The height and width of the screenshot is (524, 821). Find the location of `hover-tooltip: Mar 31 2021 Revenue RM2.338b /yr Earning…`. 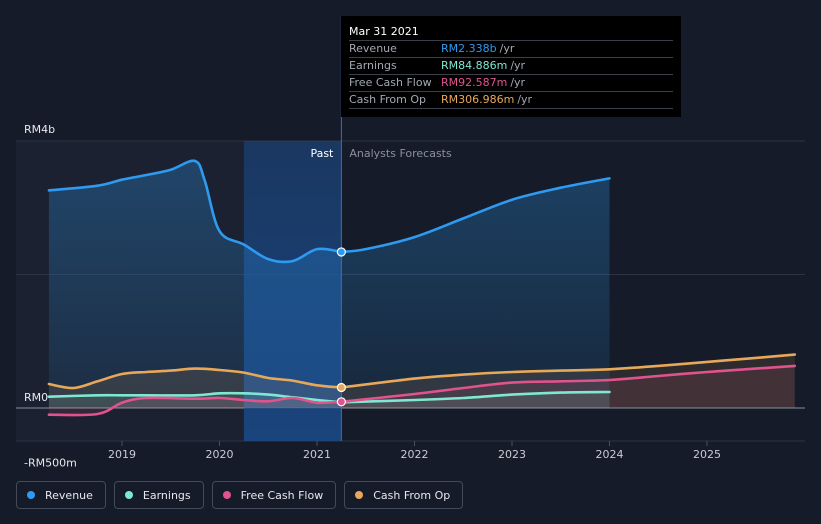

hover-tooltip: Mar 31 2021 Revenue RM2.338b /yr Earning… is located at coordinates (511, 66).